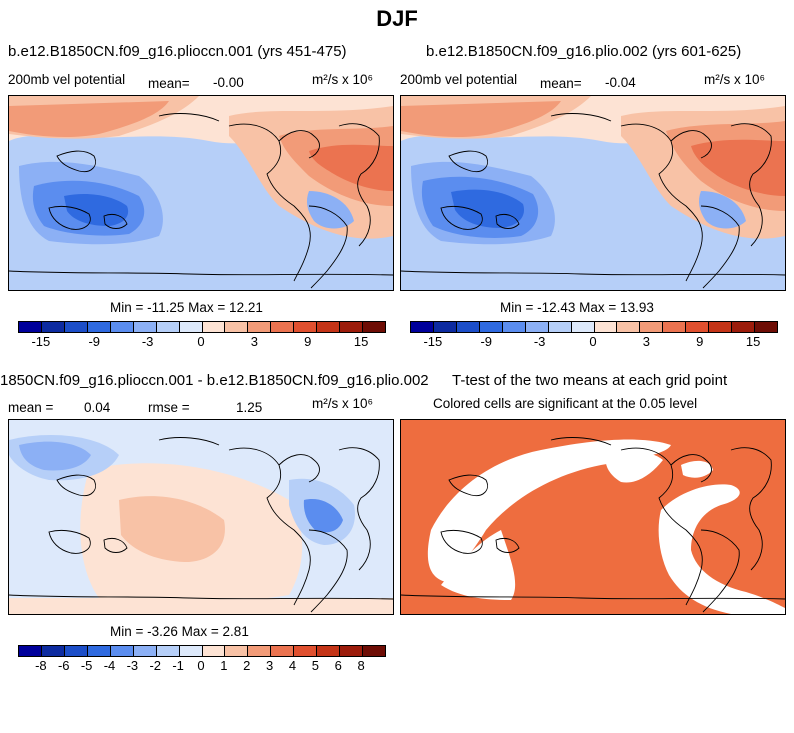 This screenshot has height=733, width=794. I want to click on panel1-colorbar, so click(202, 327).